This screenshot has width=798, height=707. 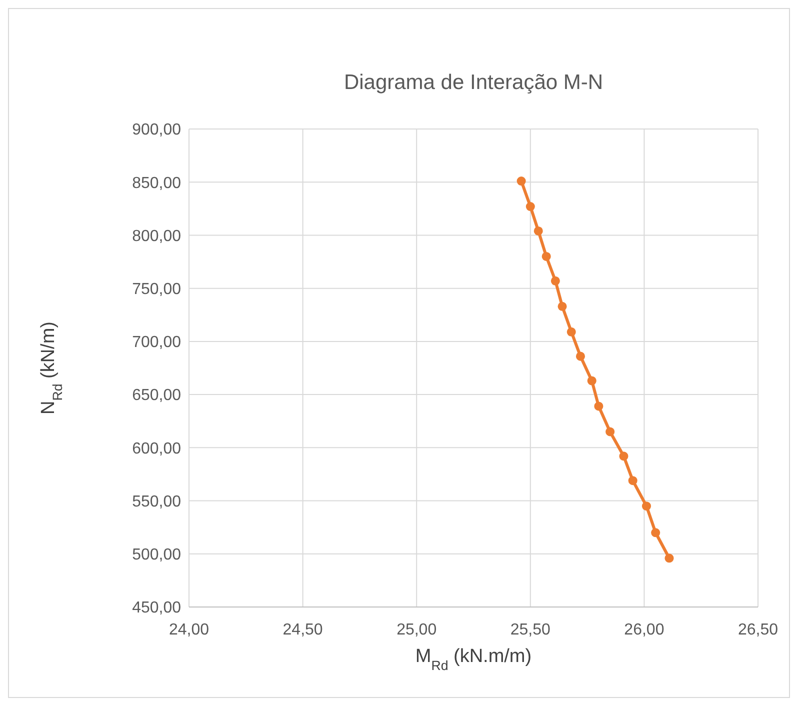 I want to click on y-tick-label: 650,00, so click(x=157, y=395).